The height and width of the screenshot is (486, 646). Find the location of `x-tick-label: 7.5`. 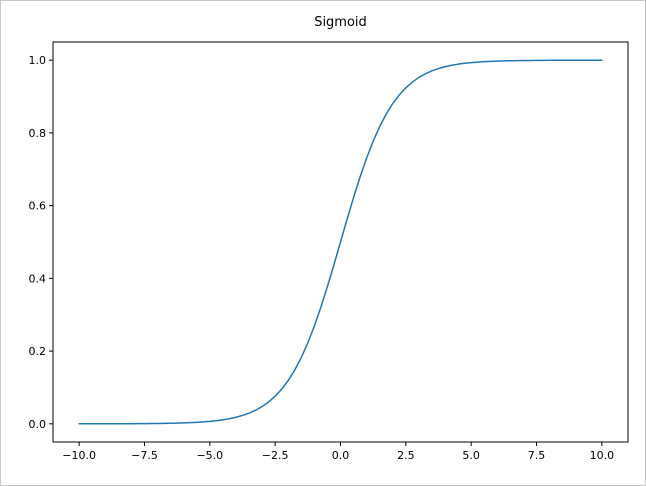

x-tick-label: 7.5 is located at coordinates (537, 455).